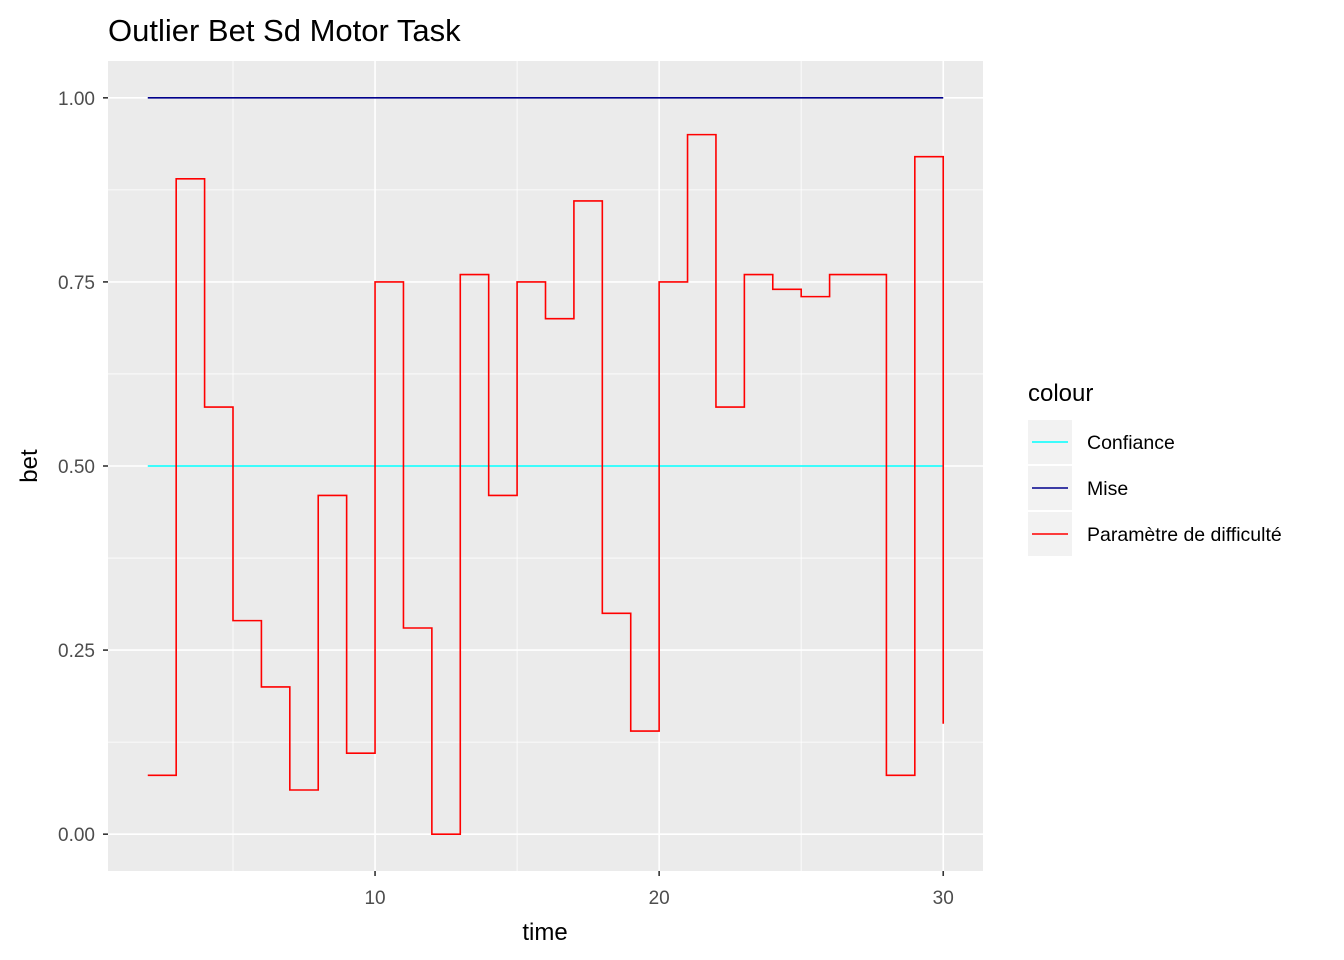 This screenshot has height=960, width=1344. I want to click on legend-title: colour, so click(1060, 393).